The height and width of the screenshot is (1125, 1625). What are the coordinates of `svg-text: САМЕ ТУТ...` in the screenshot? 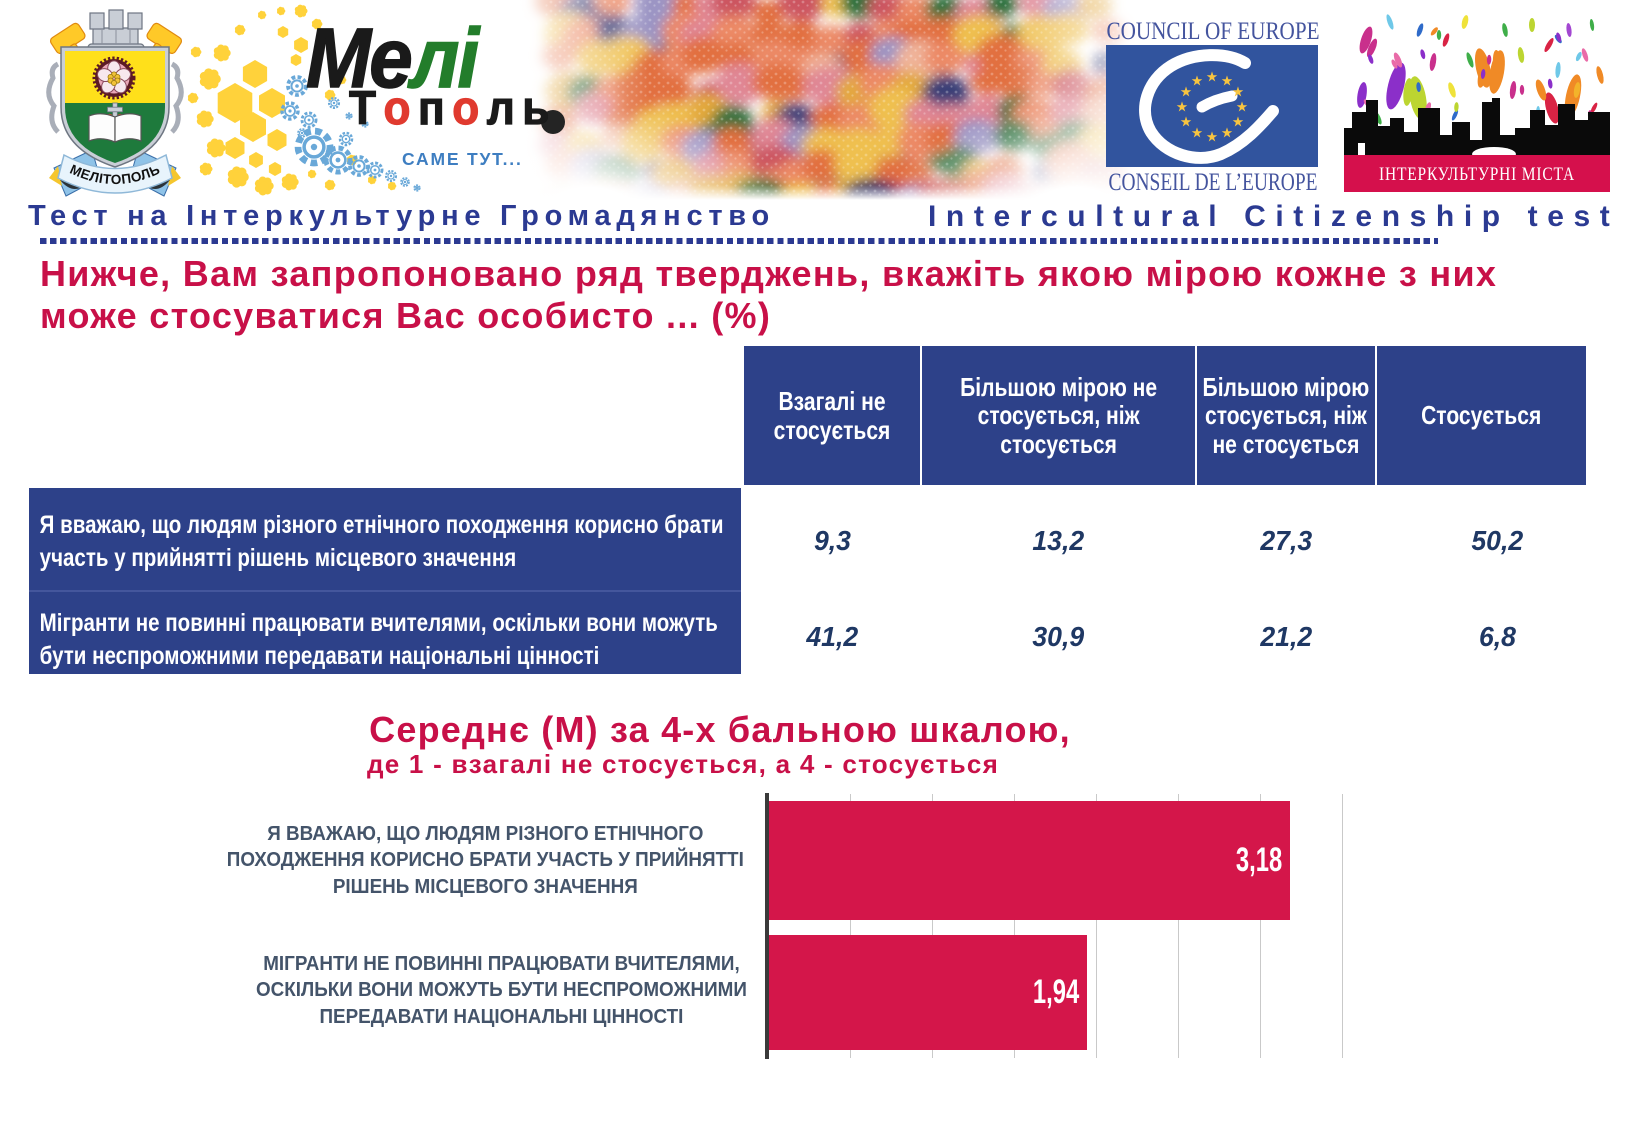 It's located at (462, 159).